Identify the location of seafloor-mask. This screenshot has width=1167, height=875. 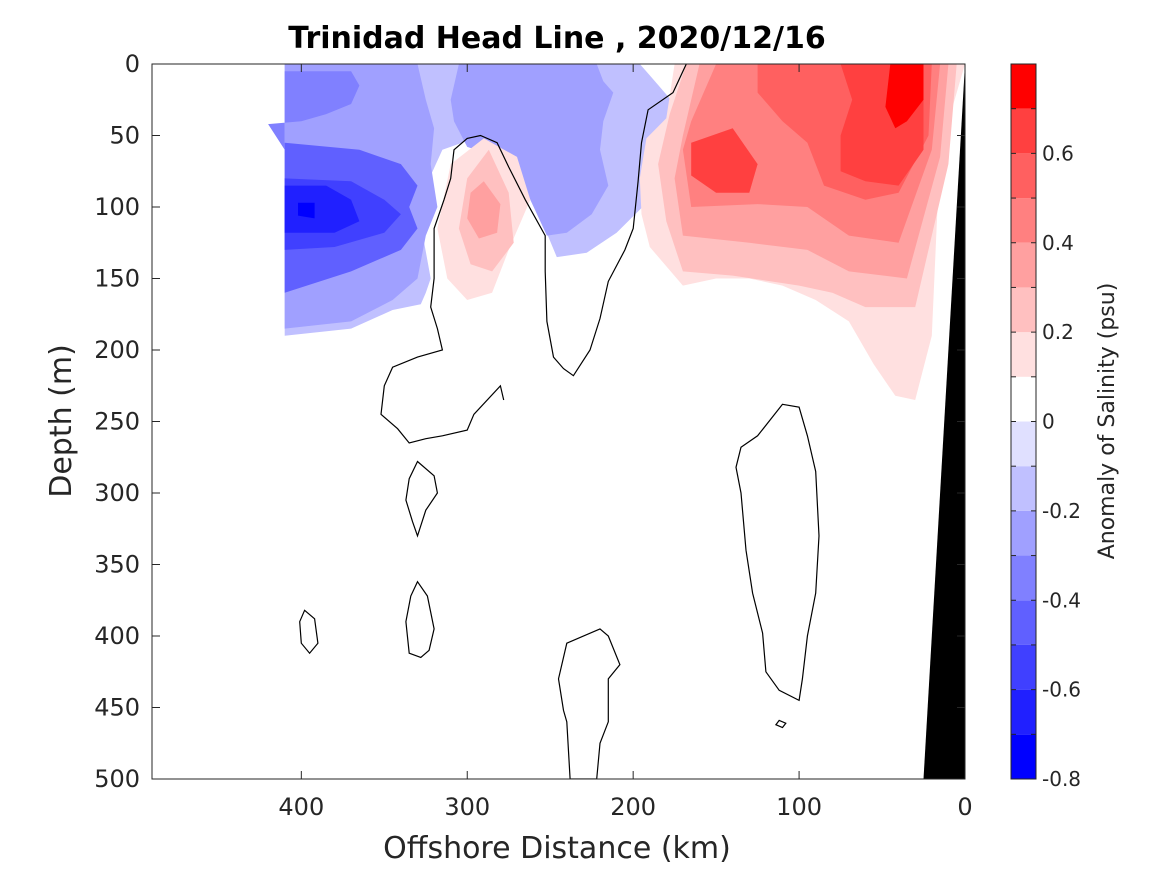
(944, 421).